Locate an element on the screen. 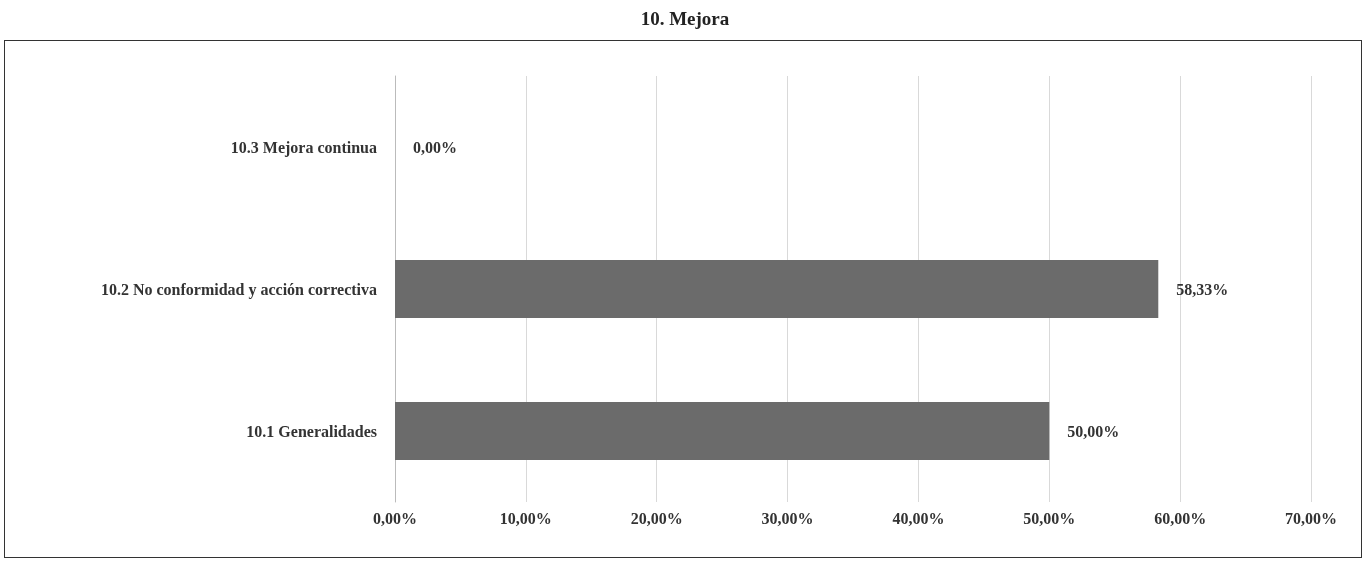  y-tick-label: 10.1 Generalidades is located at coordinates (311, 431).